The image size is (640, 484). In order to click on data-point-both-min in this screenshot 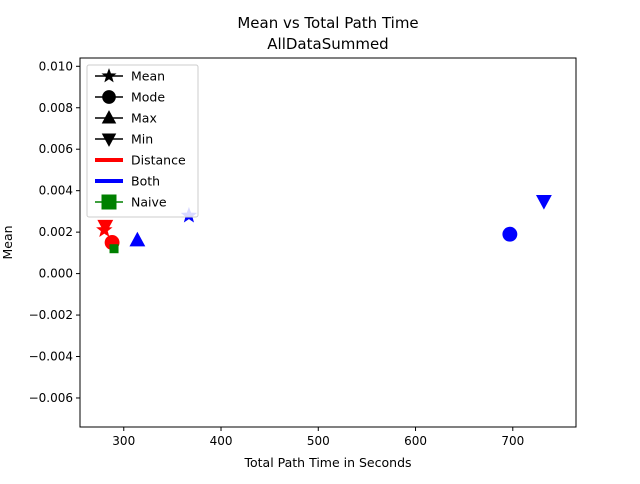, I will do `click(543, 202)`.